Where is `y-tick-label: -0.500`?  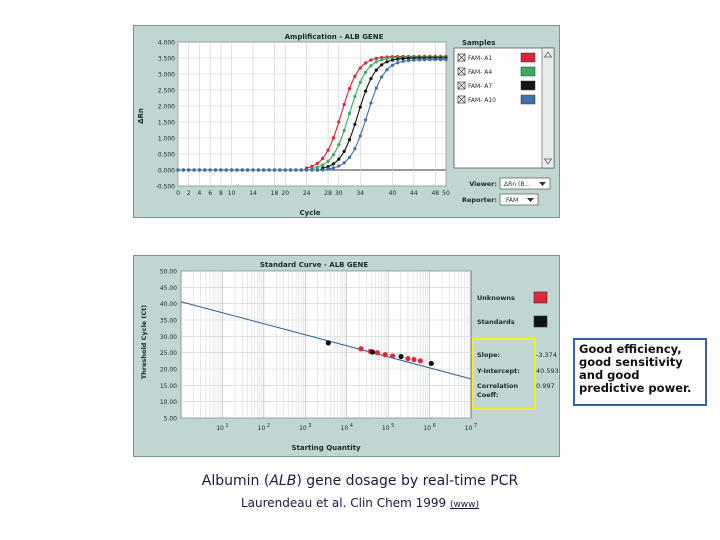 y-tick-label: -0.500 is located at coordinates (166, 187).